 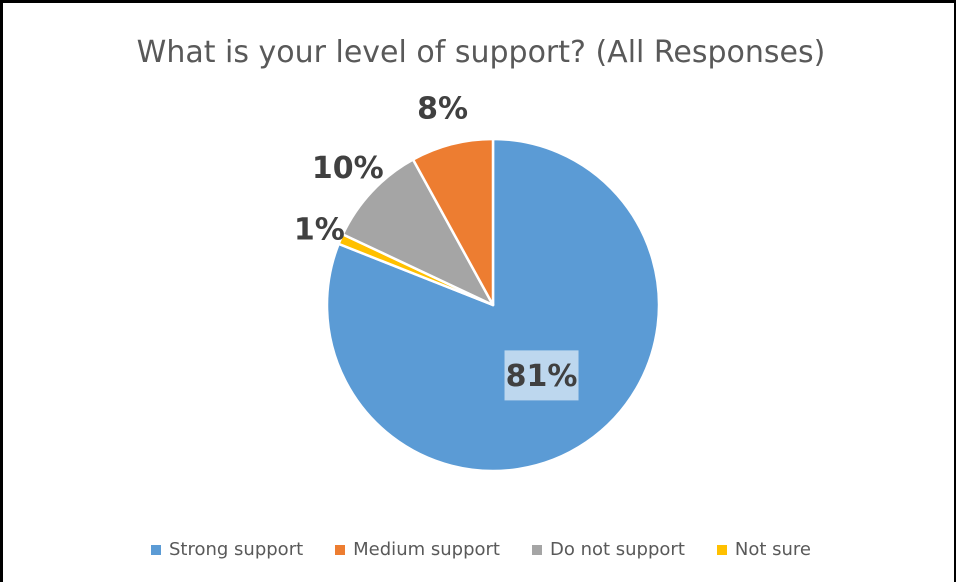 What do you see at coordinates (348, 168) in the screenshot?
I see `data-label-do-not-support: 10%` at bounding box center [348, 168].